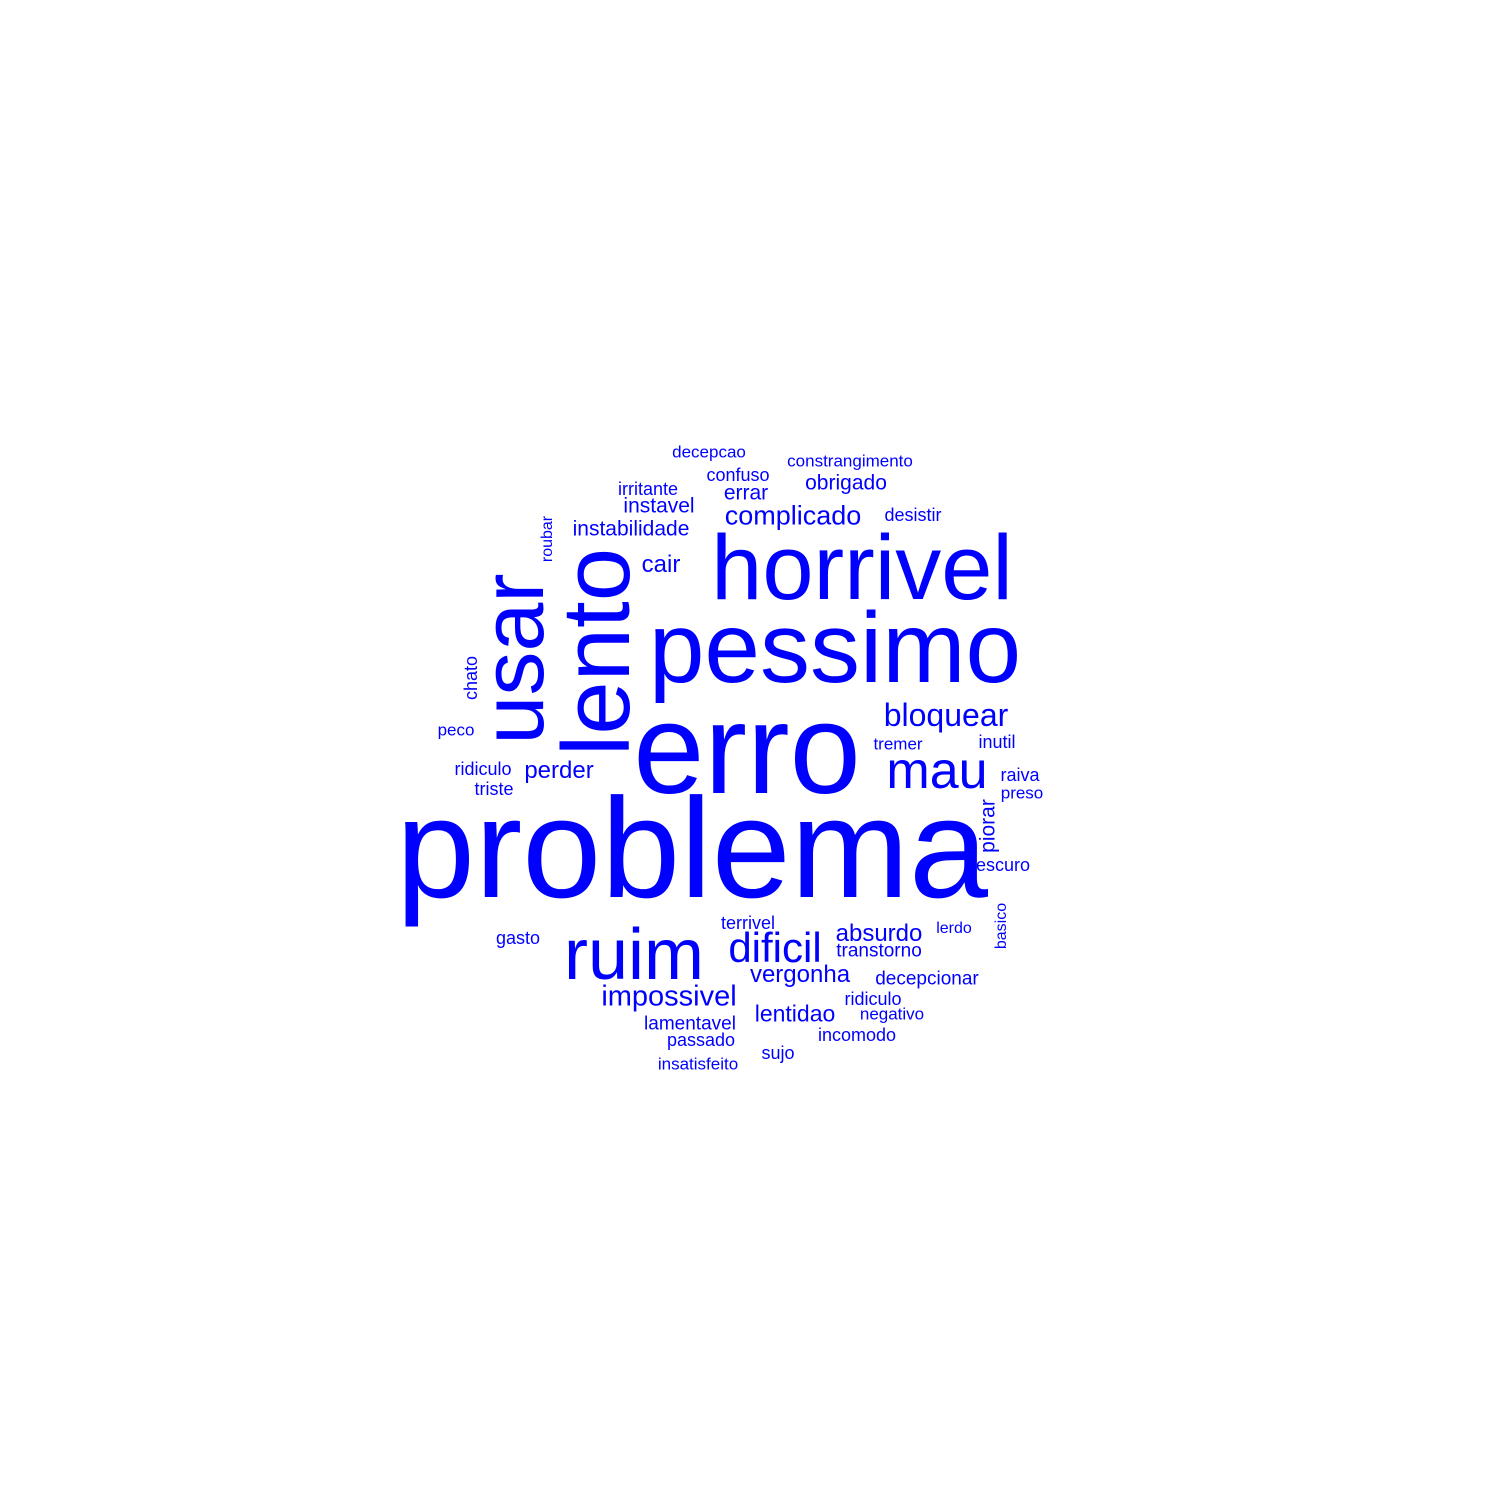 The width and height of the screenshot is (1500, 1500). I want to click on word-constrangimento: constrangimento, so click(850, 461).